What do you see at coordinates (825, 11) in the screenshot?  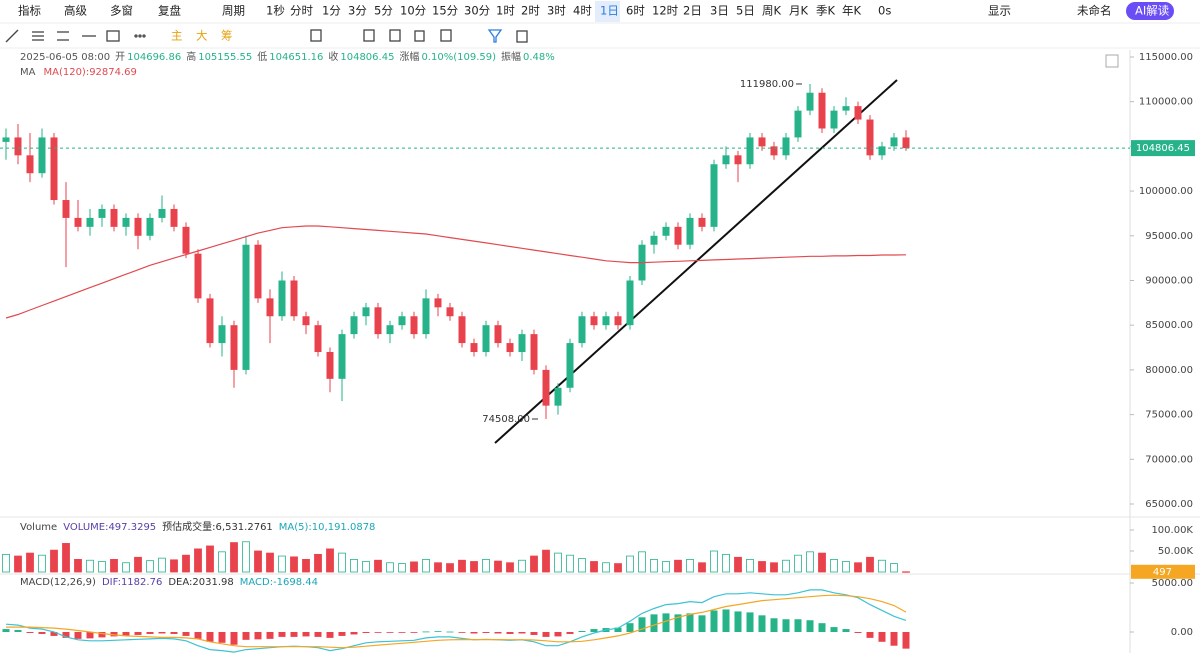 I see `toolbar-item: 季K` at bounding box center [825, 11].